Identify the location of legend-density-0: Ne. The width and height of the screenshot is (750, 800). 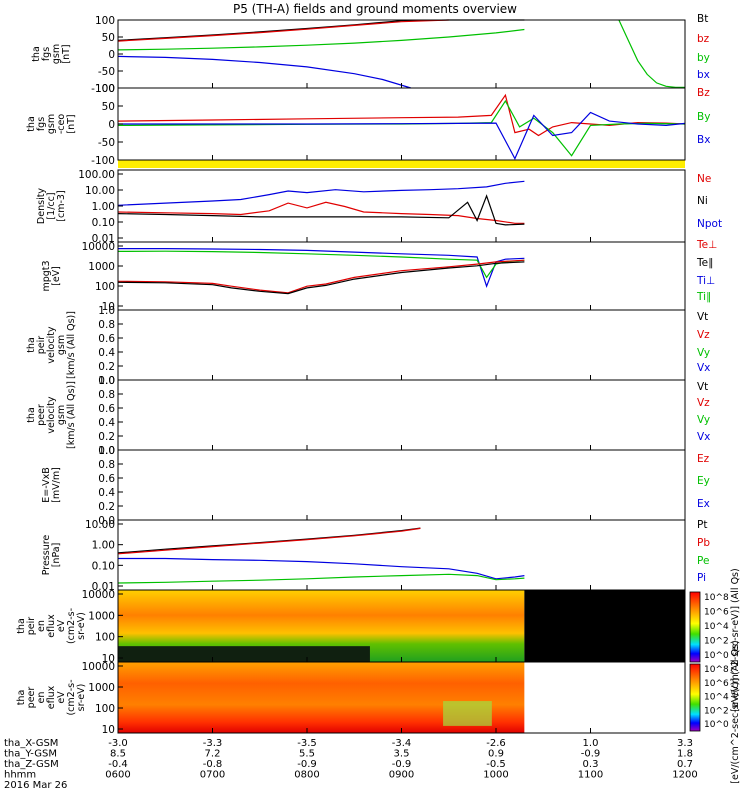
(704, 179).